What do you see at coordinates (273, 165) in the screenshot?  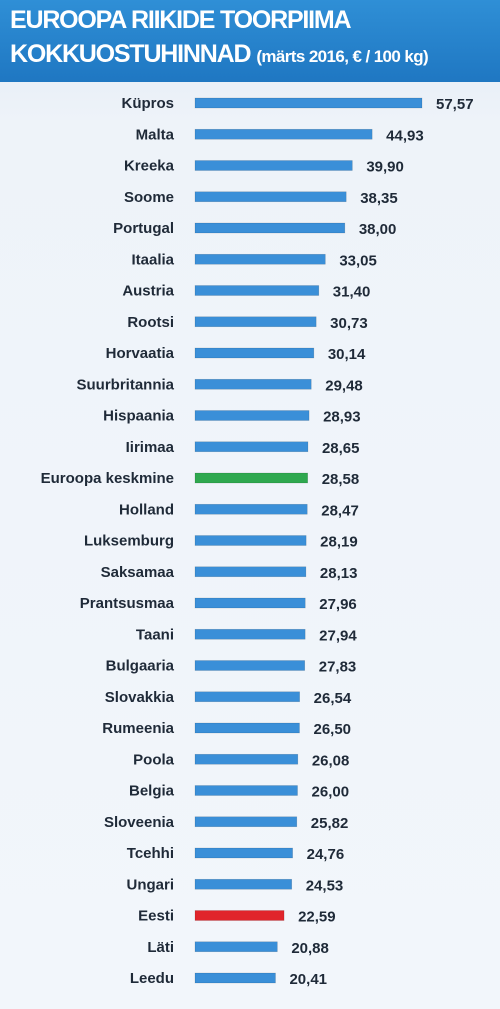 I see `bar-kreeka` at bounding box center [273, 165].